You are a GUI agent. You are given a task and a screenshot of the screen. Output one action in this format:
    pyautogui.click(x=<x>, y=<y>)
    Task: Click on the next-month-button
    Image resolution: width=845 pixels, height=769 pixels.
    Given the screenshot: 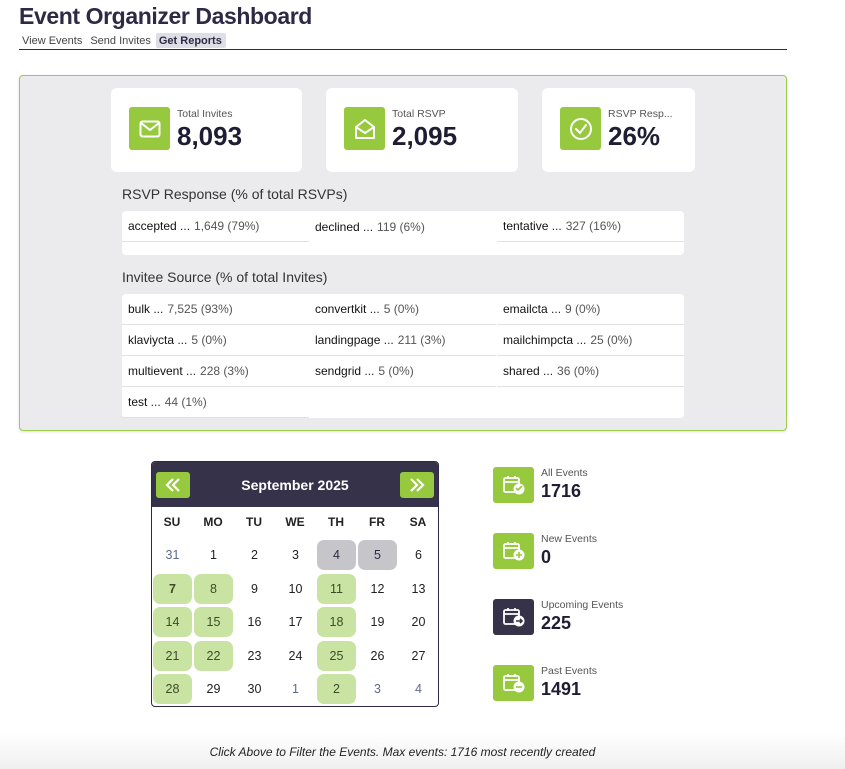 What is the action you would take?
    pyautogui.click(x=417, y=484)
    